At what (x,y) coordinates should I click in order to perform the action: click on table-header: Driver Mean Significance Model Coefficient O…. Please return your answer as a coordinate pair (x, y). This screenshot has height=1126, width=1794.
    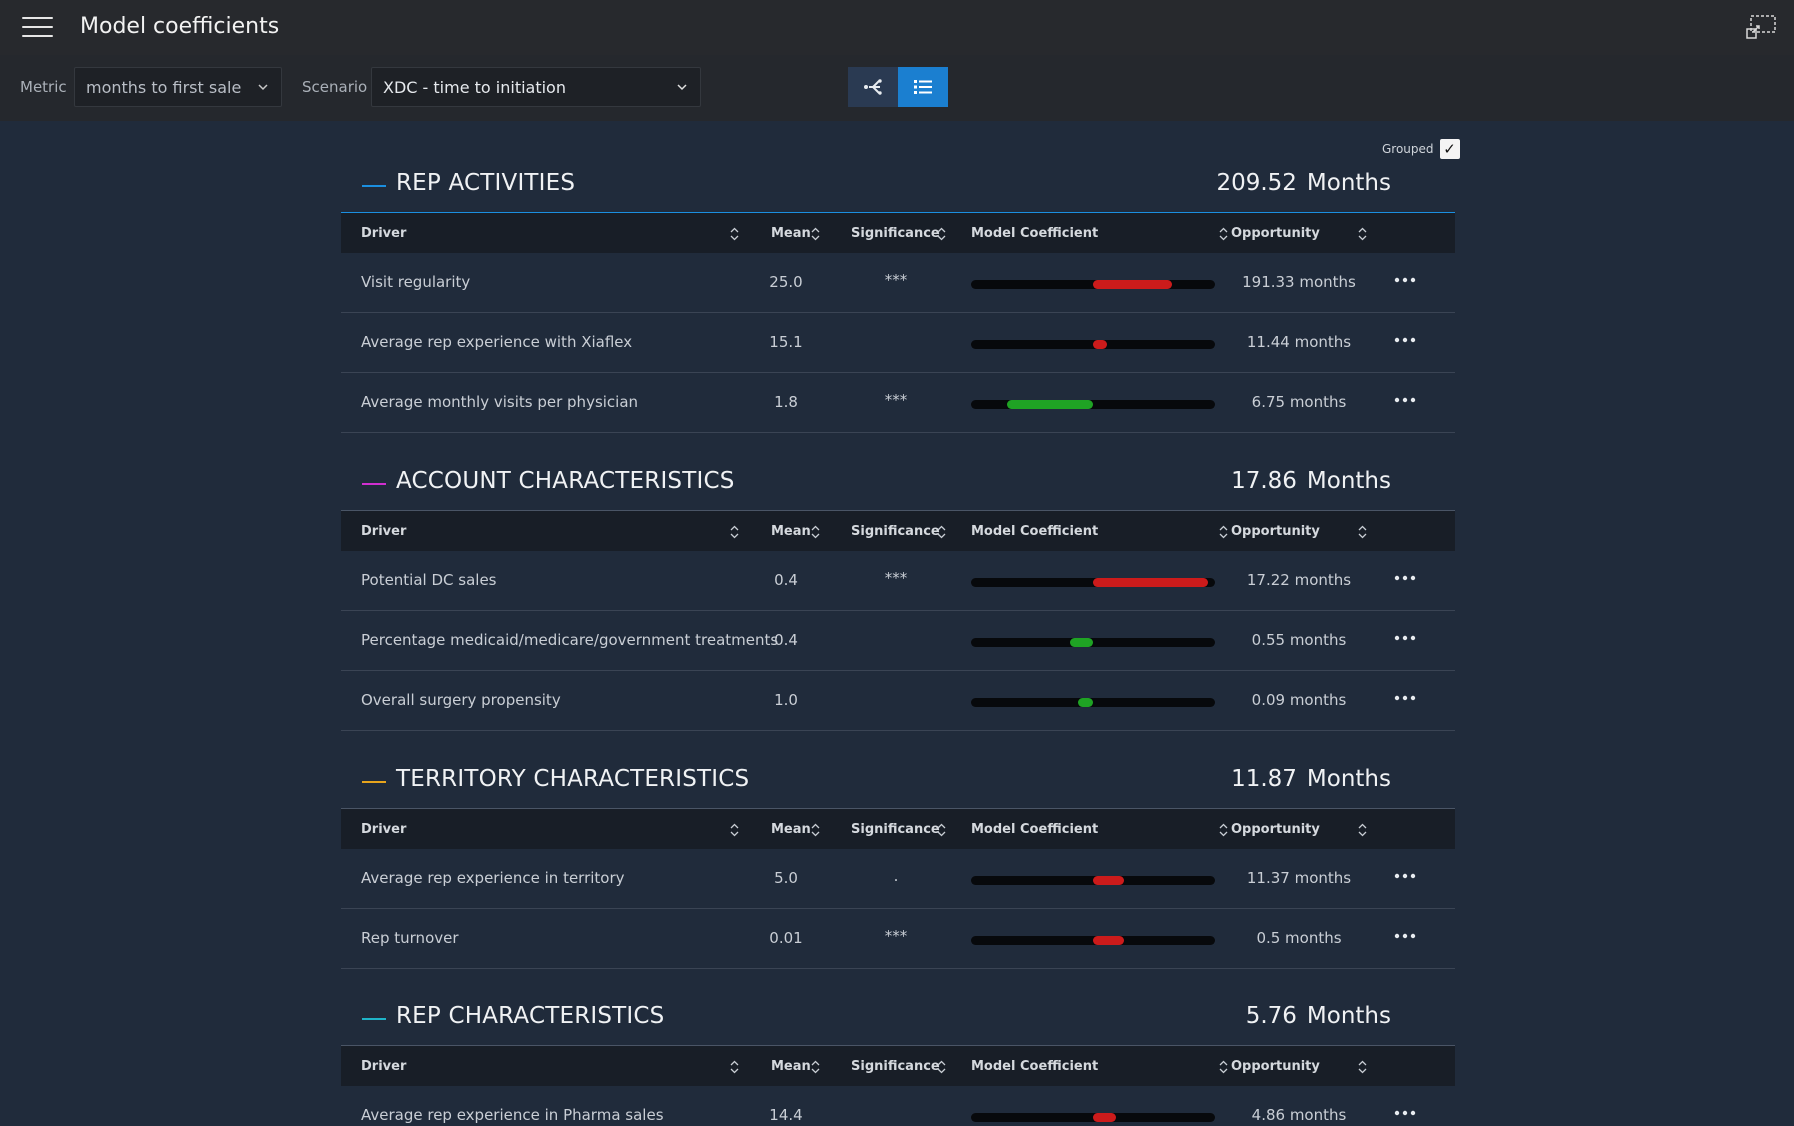
    Looking at the image, I should click on (898, 829).